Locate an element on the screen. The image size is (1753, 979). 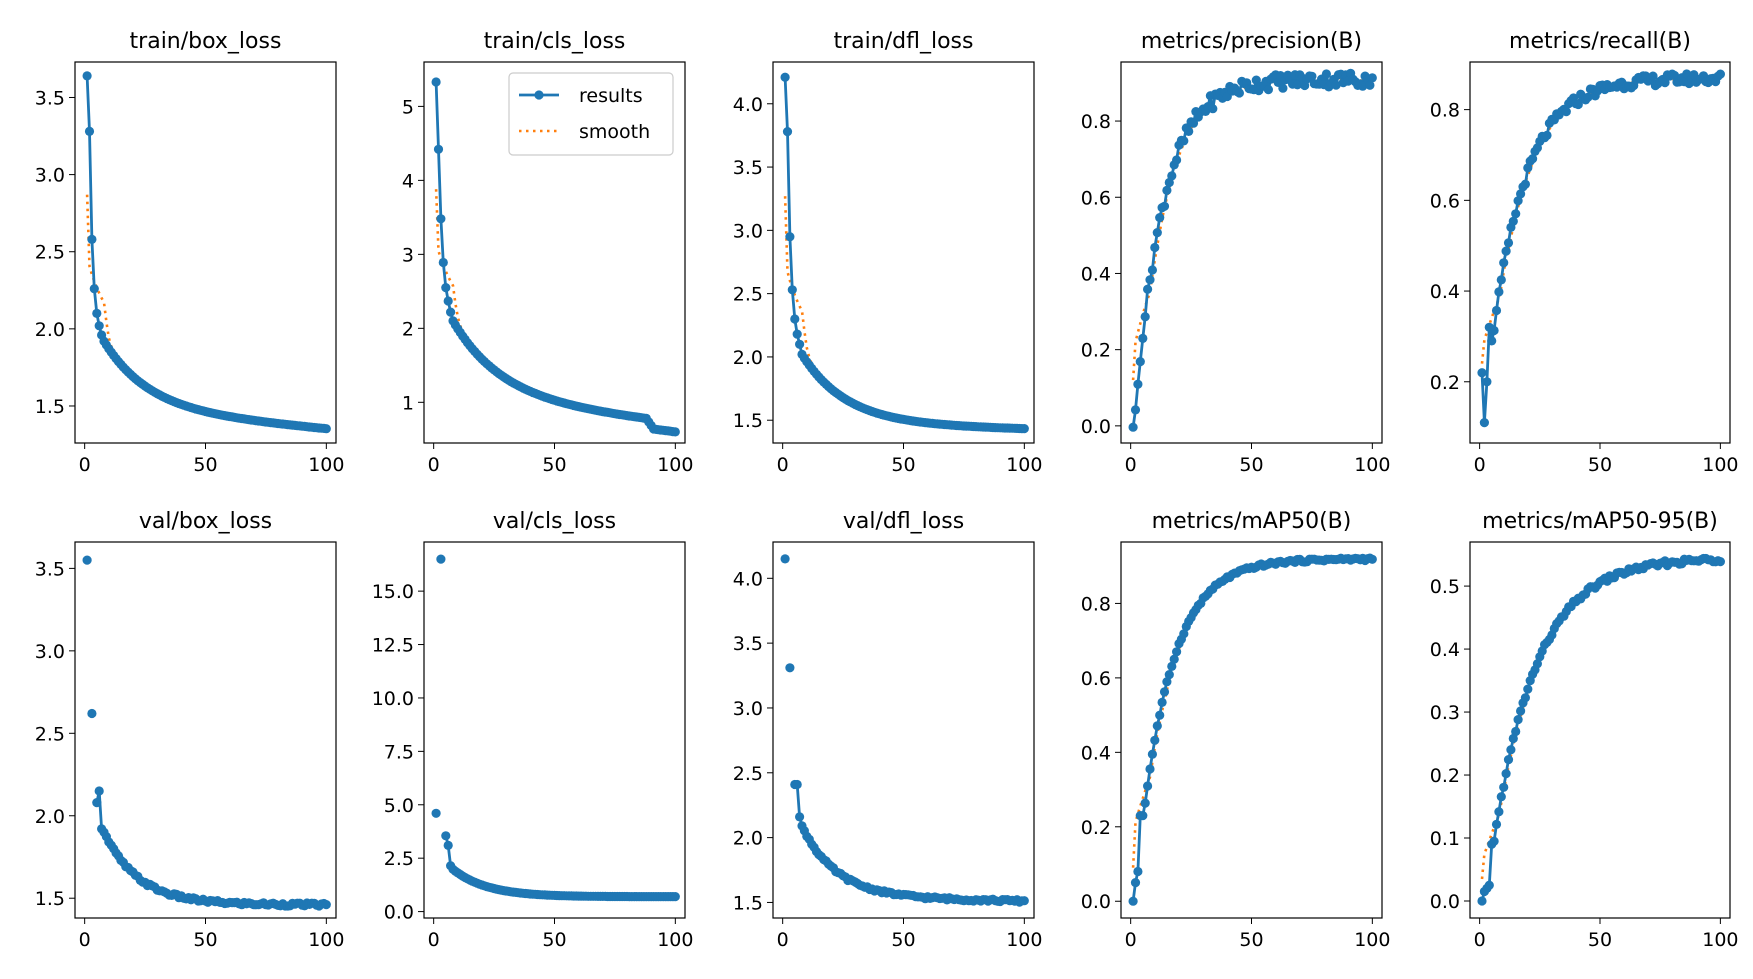
chart-title: metrics/precision(B) is located at coordinates (1251, 41).